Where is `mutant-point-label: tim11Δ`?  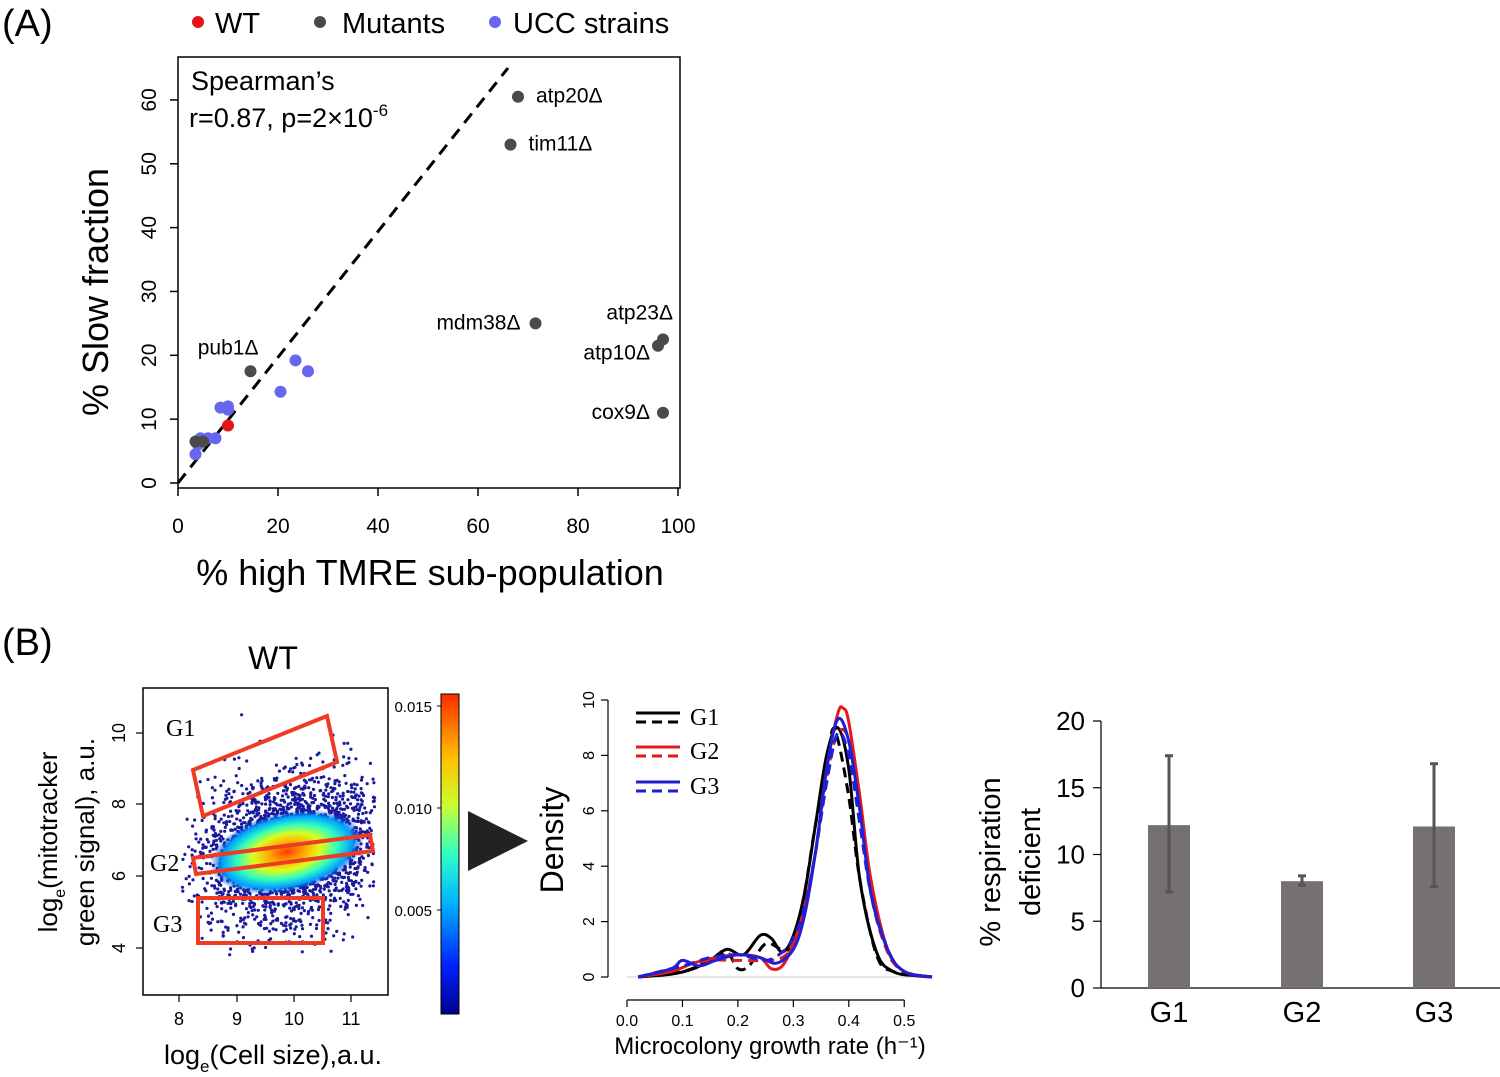 mutant-point-label: tim11Δ is located at coordinates (561, 144).